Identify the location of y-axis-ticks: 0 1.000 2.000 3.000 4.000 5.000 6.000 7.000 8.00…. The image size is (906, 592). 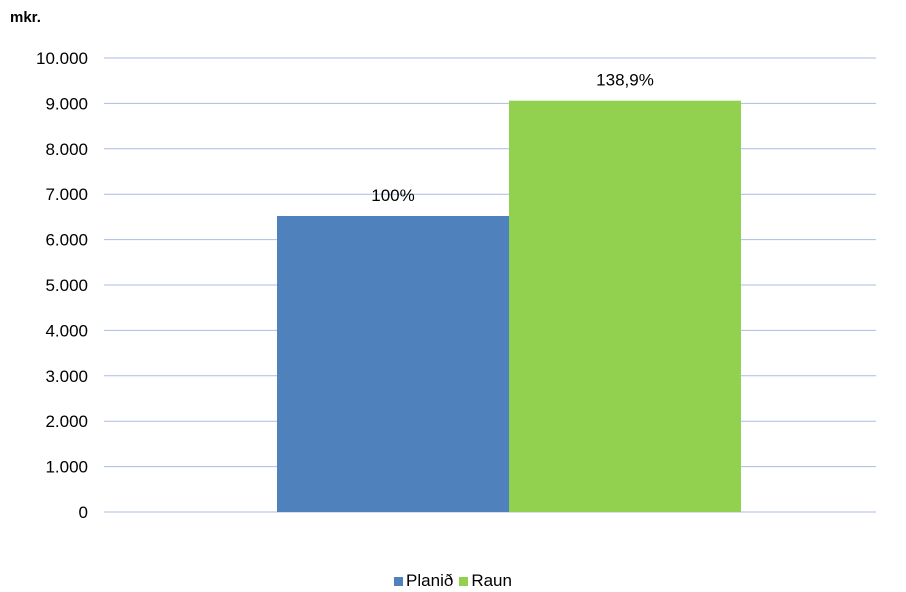
(62, 285).